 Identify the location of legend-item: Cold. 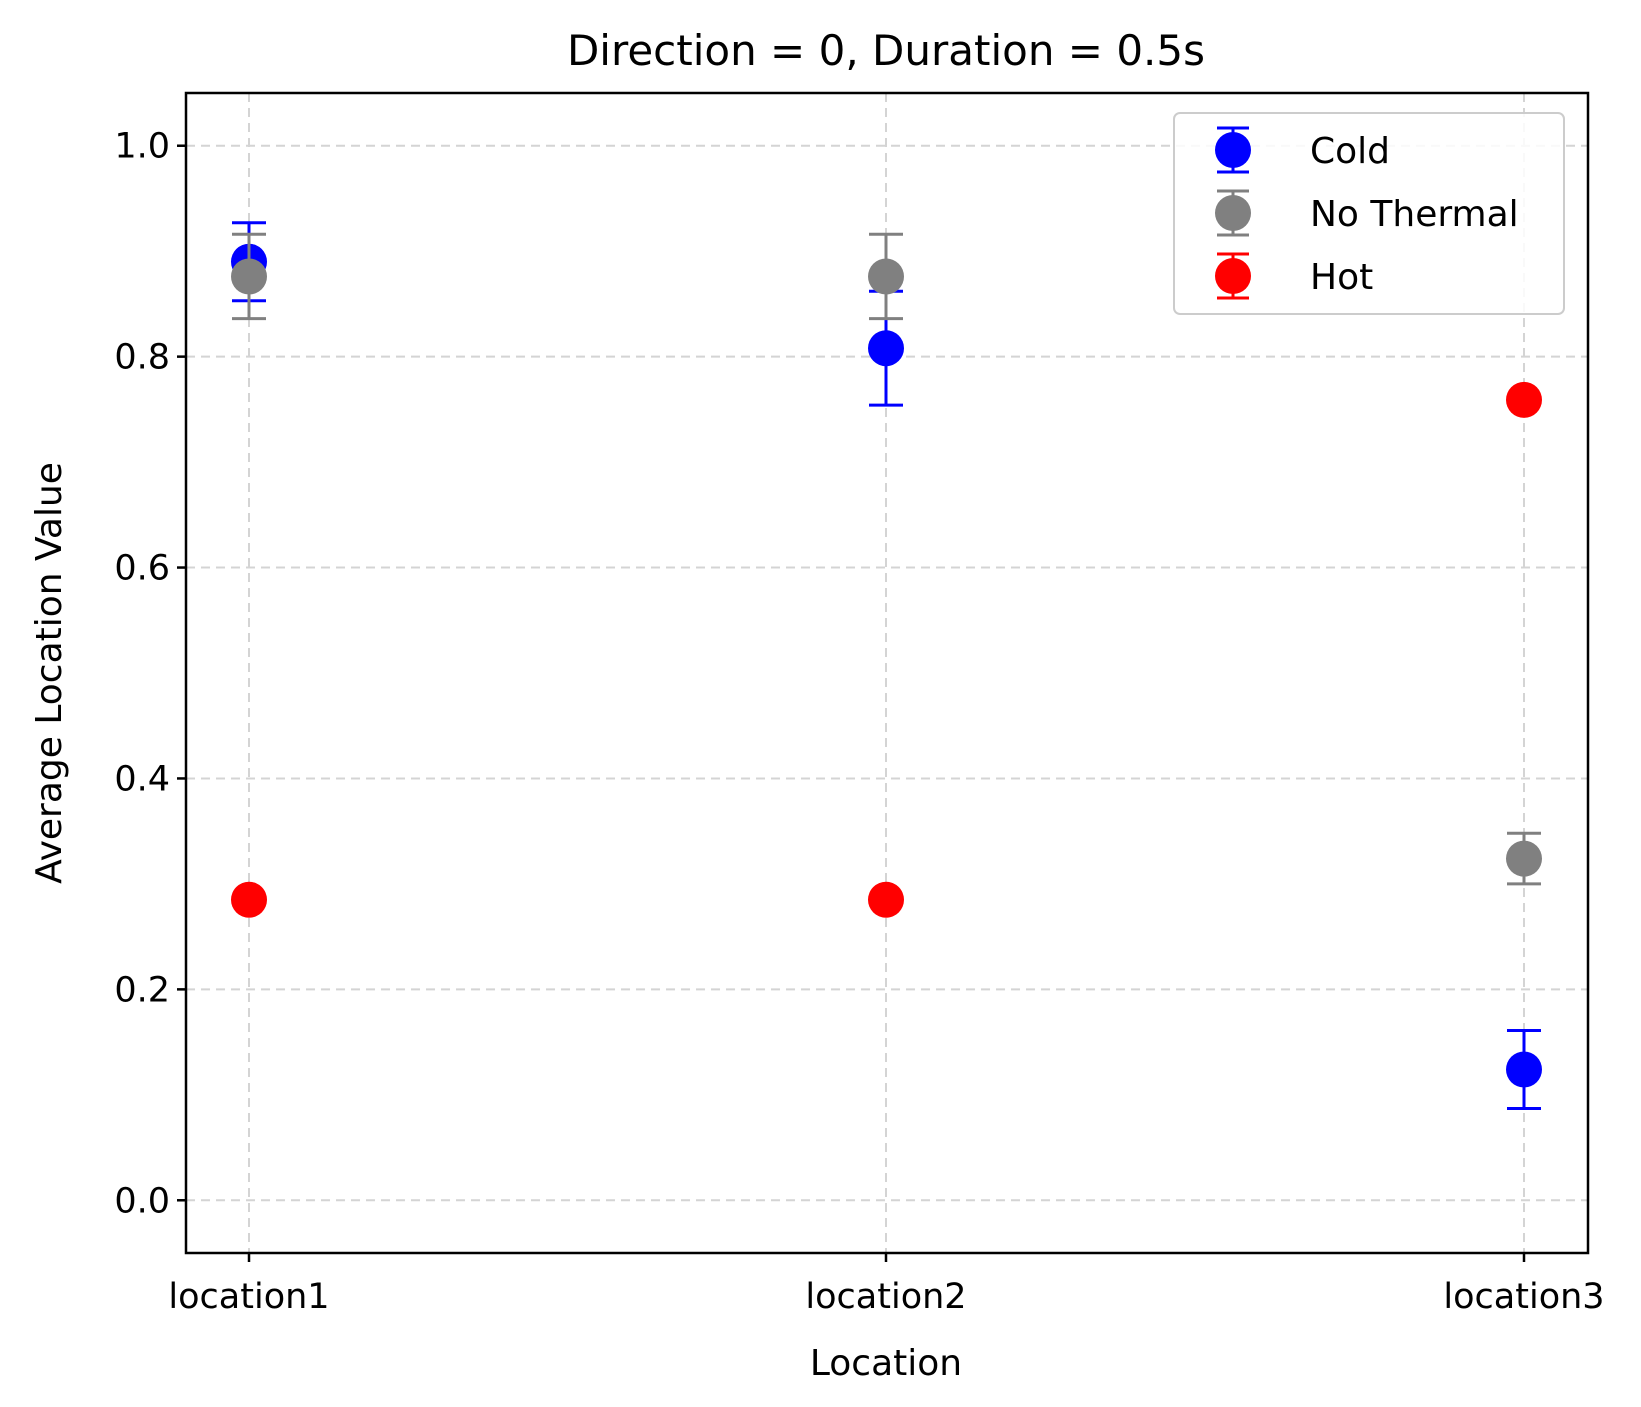
(1302, 150).